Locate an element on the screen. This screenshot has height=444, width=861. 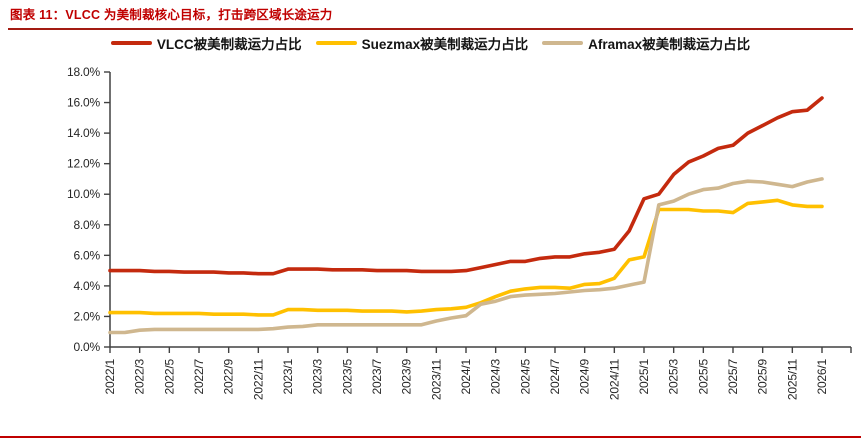
x-tick-label: 2025/1 is located at coordinates (644, 376).